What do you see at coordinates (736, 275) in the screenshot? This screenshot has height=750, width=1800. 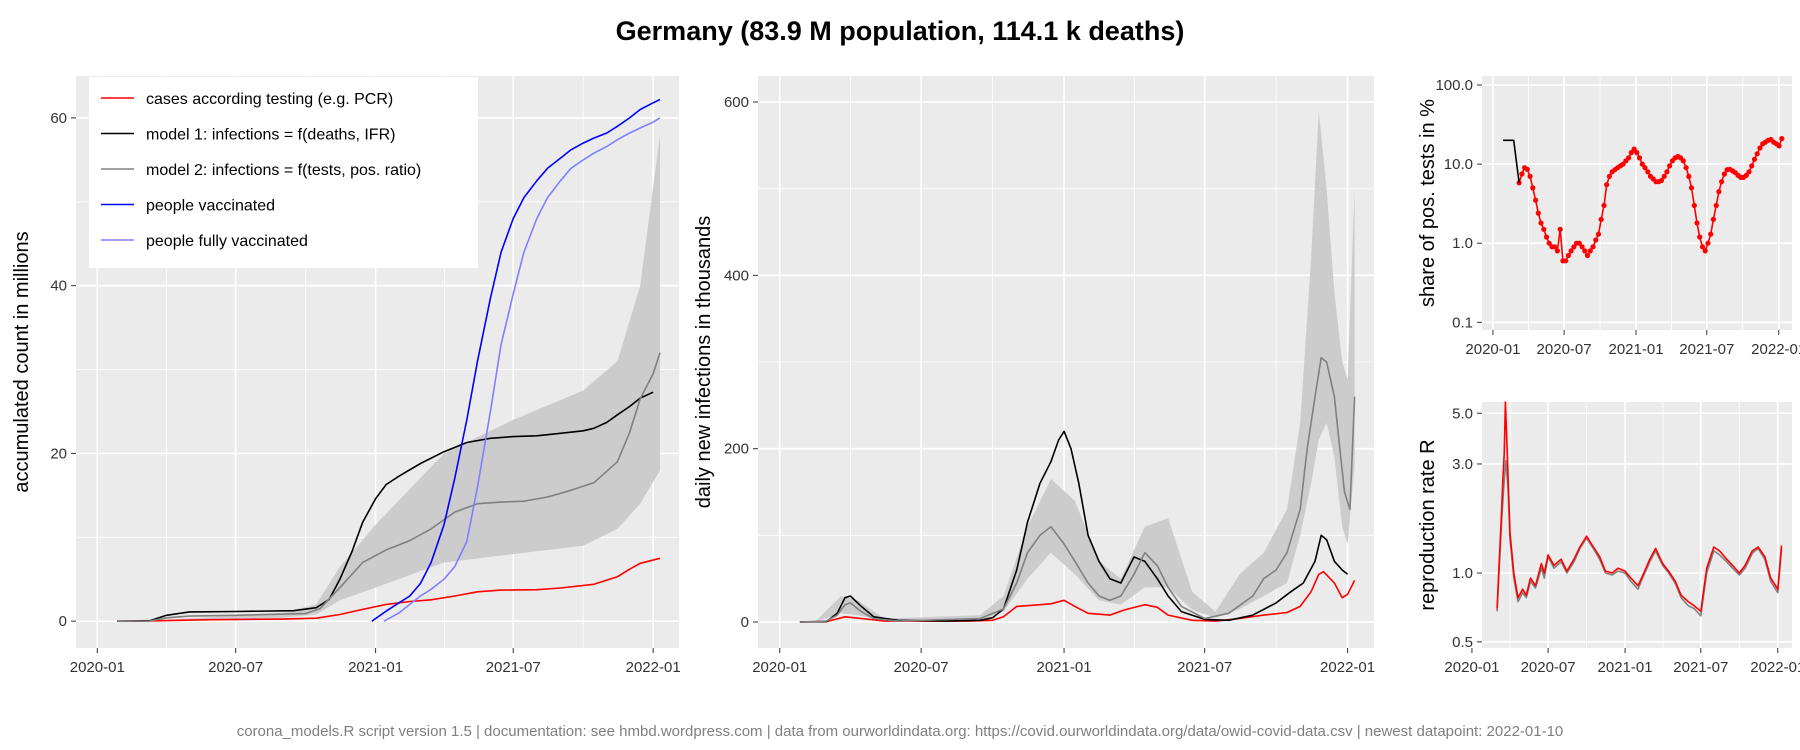 I see `y-tick-label: 400` at bounding box center [736, 275].